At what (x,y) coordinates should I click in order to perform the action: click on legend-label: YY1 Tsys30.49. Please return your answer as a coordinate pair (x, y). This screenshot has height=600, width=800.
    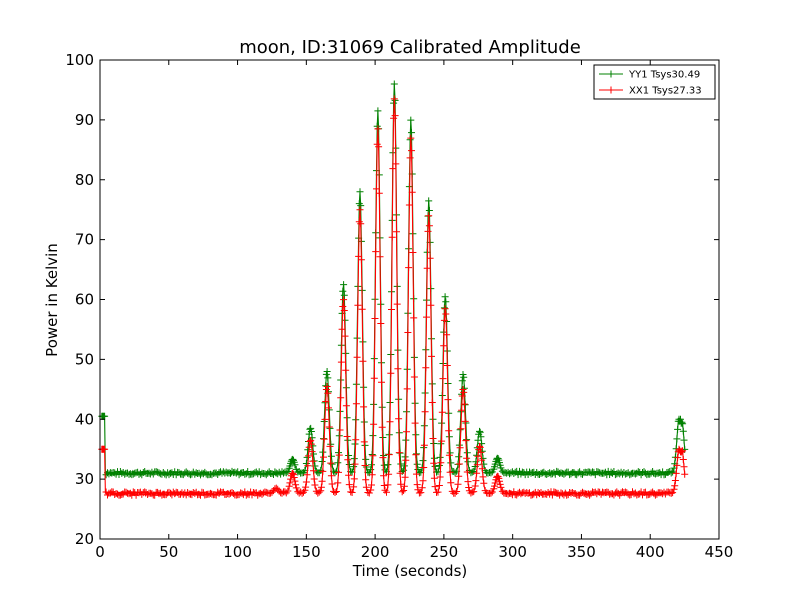
    Looking at the image, I should click on (664, 75).